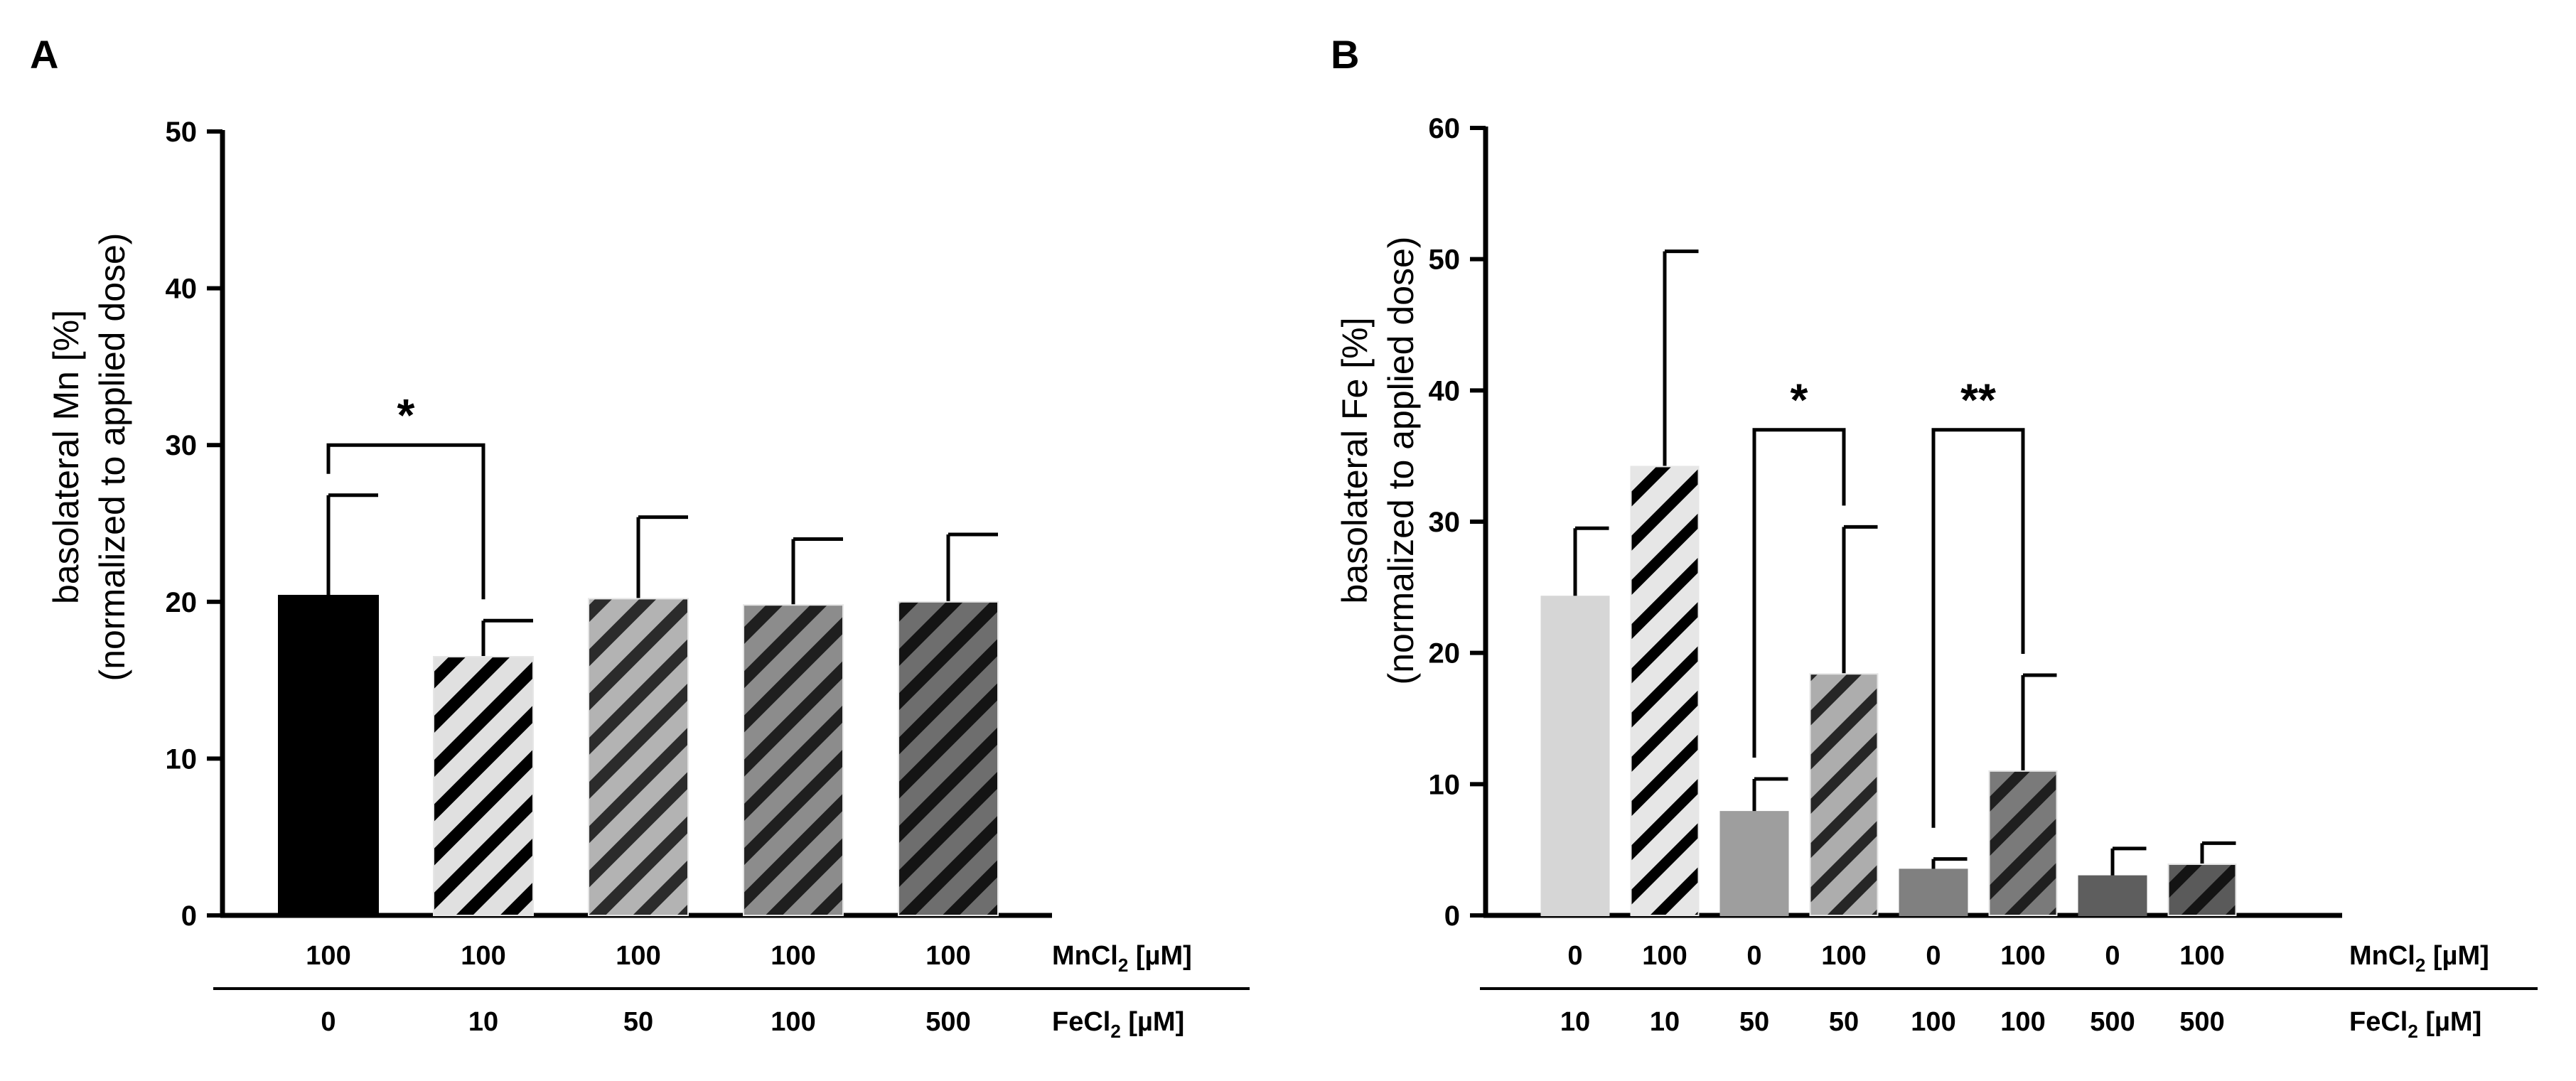 Image resolution: width=2576 pixels, height=1081 pixels. Describe the element at coordinates (1345, 54) in the screenshot. I see `panel-b-letter: B` at that location.